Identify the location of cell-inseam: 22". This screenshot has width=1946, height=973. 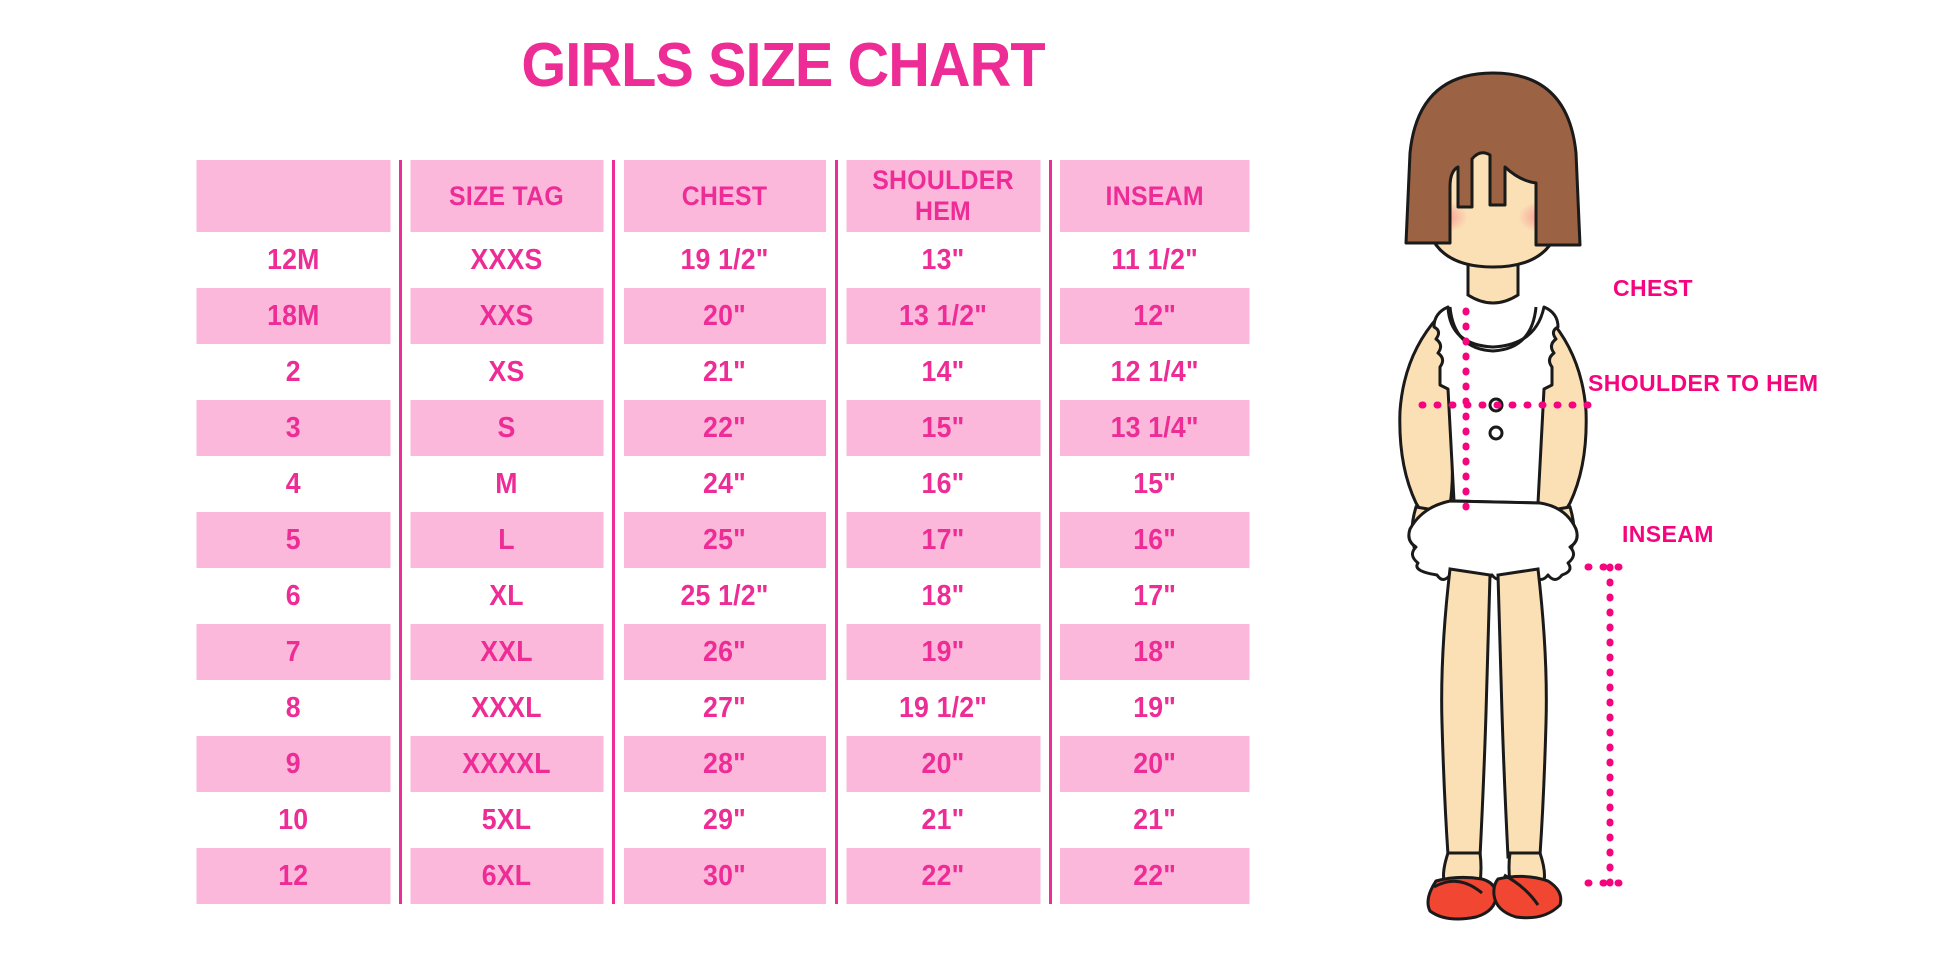
(1153, 876).